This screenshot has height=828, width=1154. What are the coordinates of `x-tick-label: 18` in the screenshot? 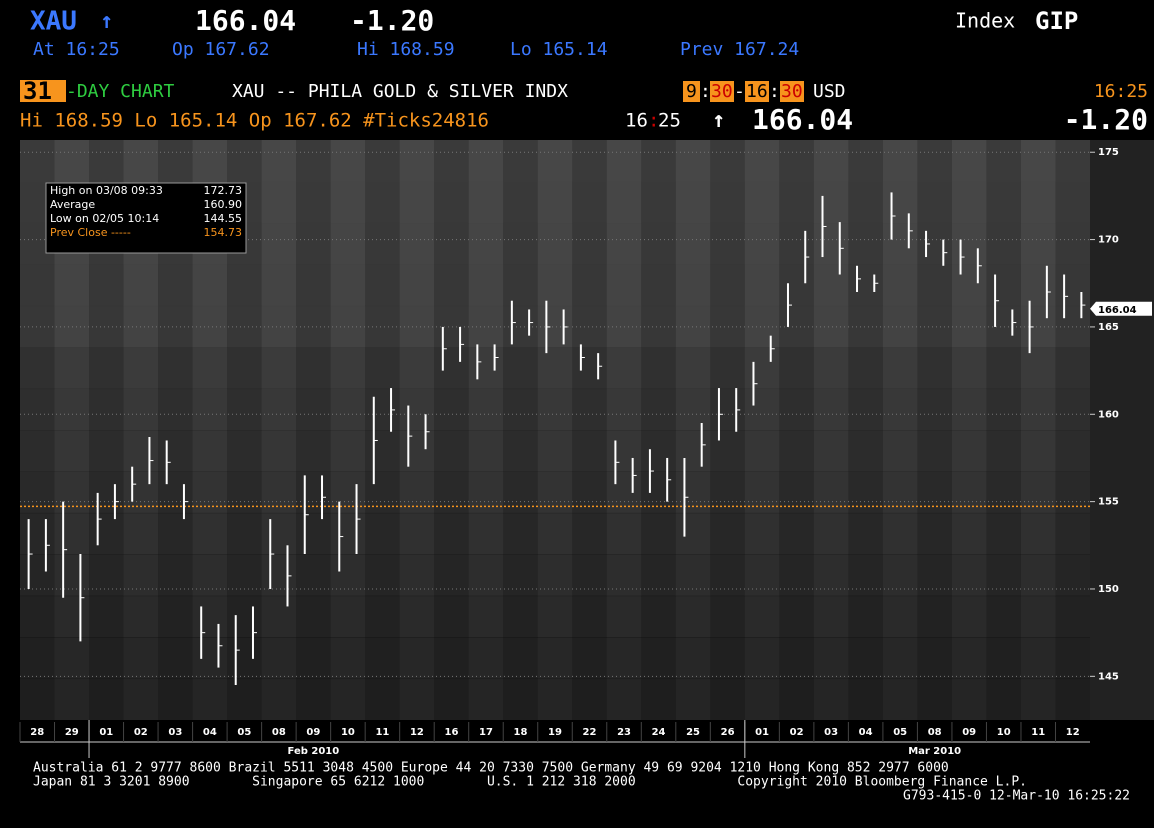 It's located at (521, 732).